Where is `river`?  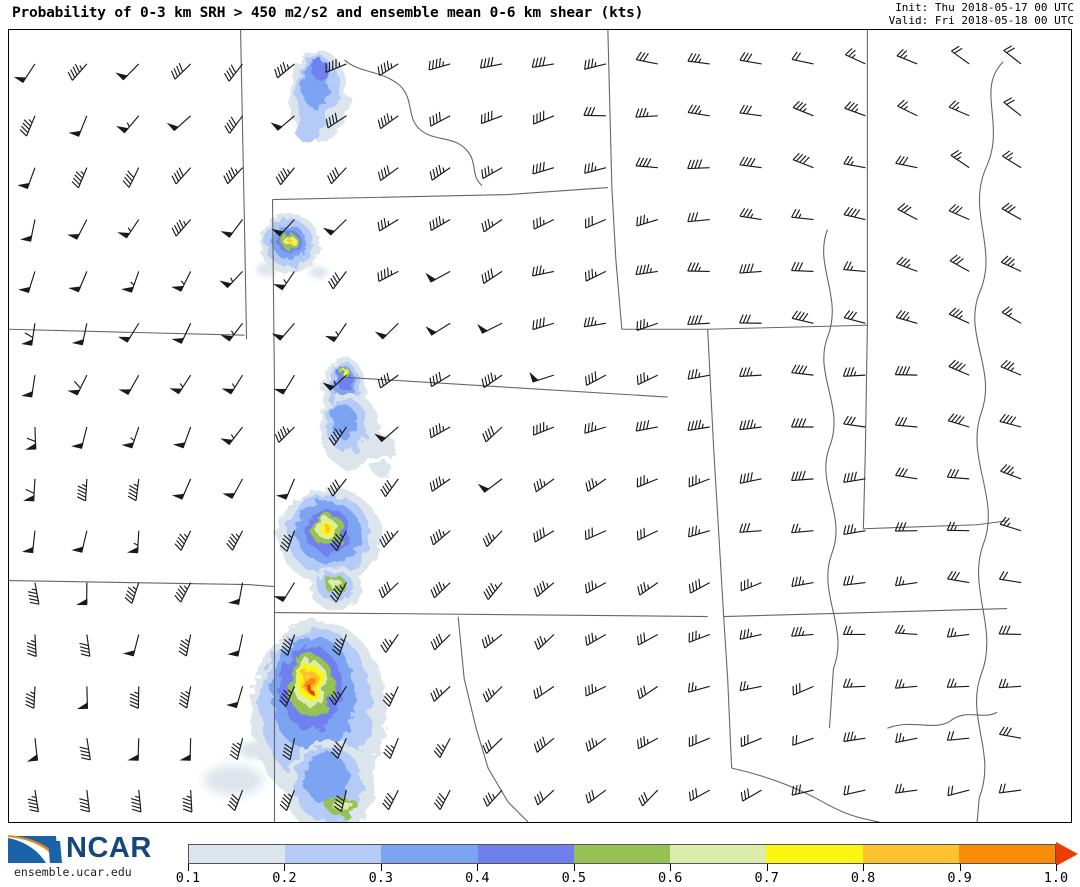
river is located at coordinates (942, 720).